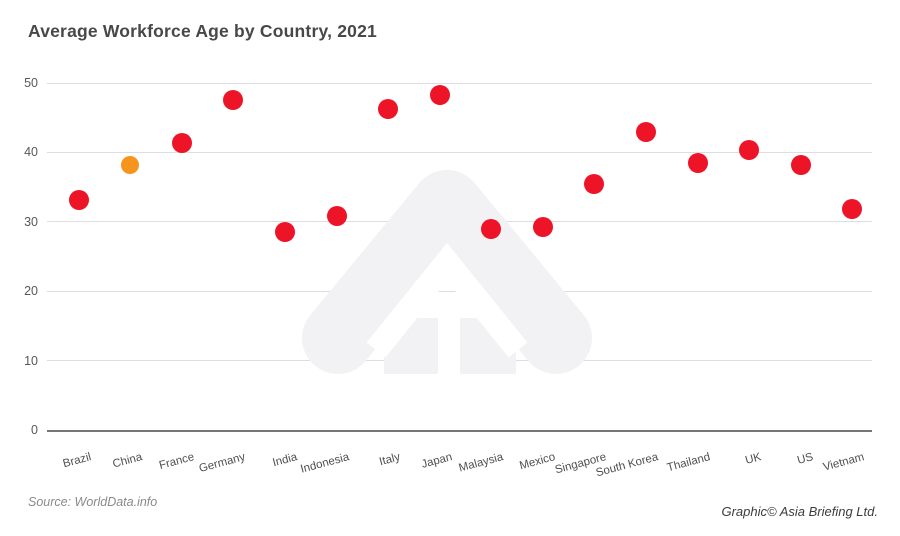  I want to click on y-tick-label-20: 20, so click(31, 291).